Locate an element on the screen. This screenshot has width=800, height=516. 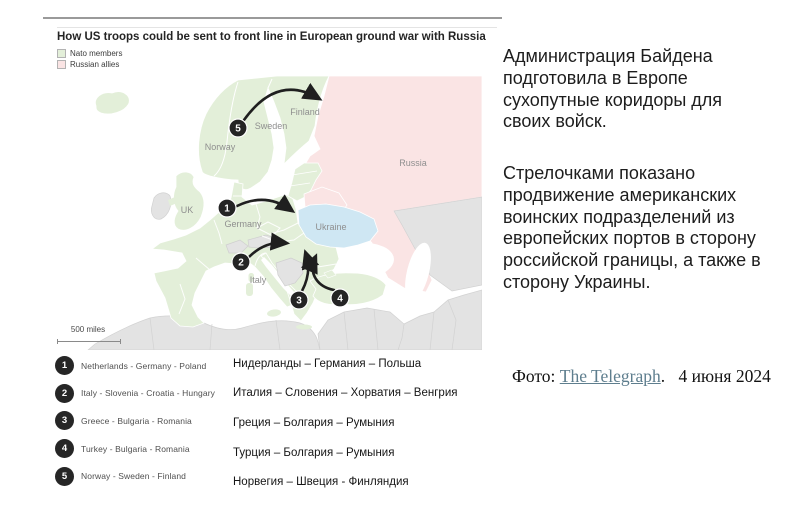
top-rule-secondary is located at coordinates (277, 27).